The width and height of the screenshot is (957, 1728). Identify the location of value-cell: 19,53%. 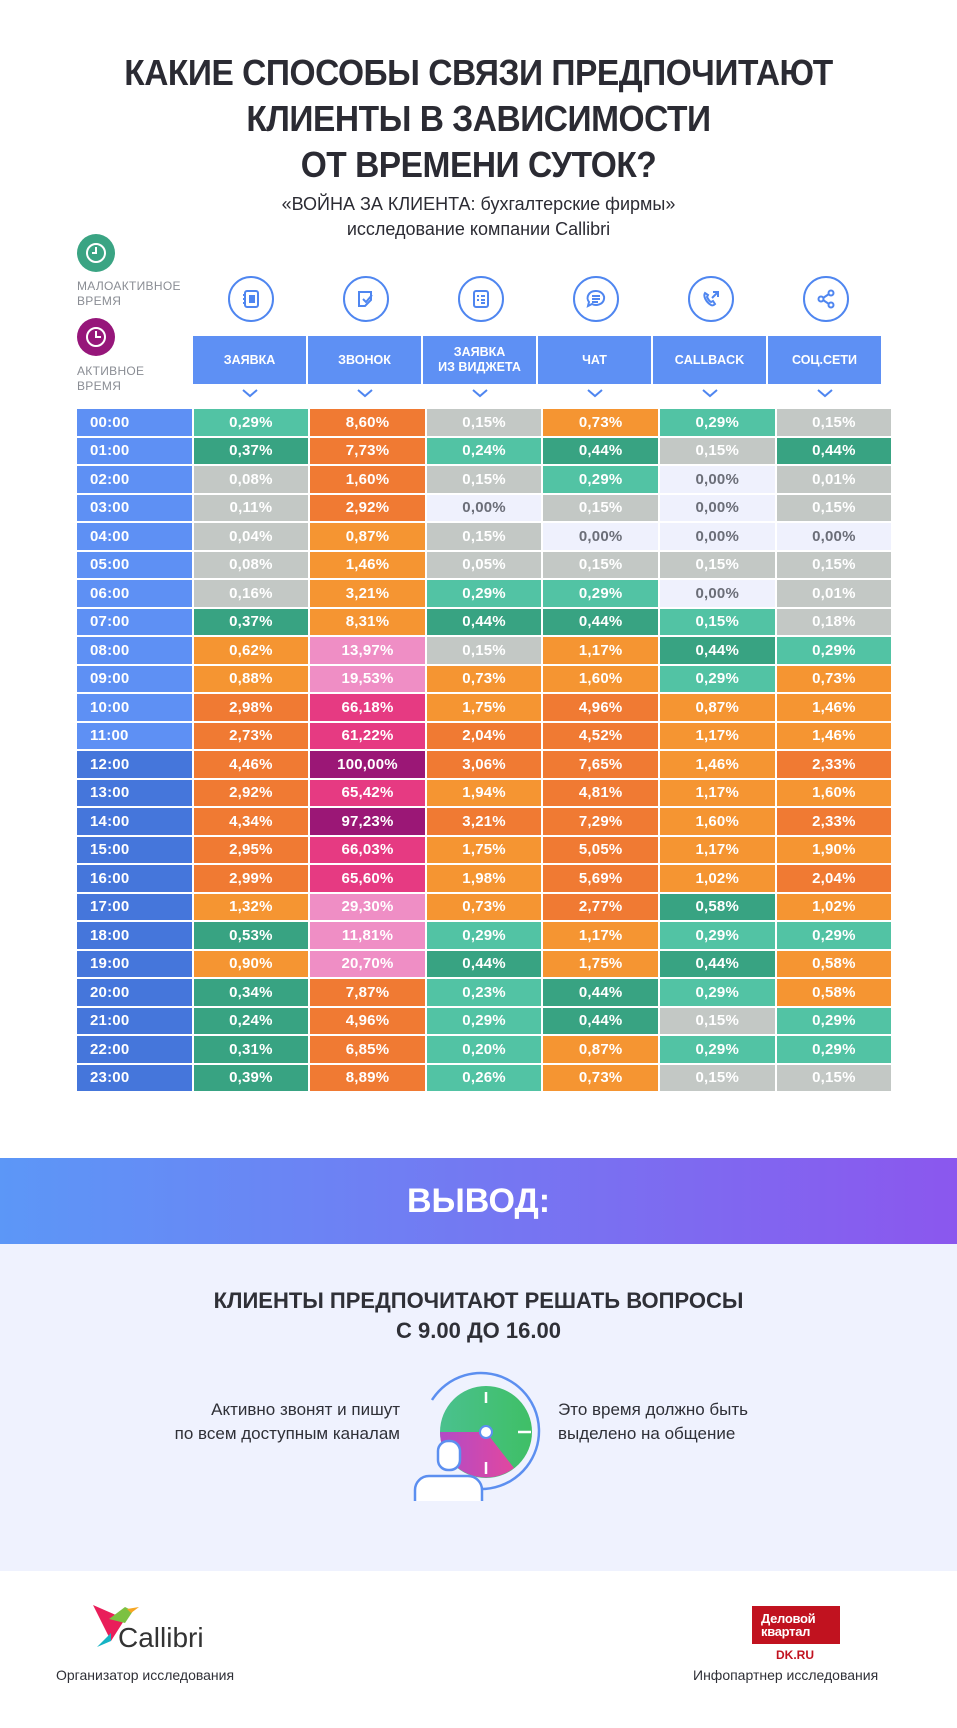
(367, 678).